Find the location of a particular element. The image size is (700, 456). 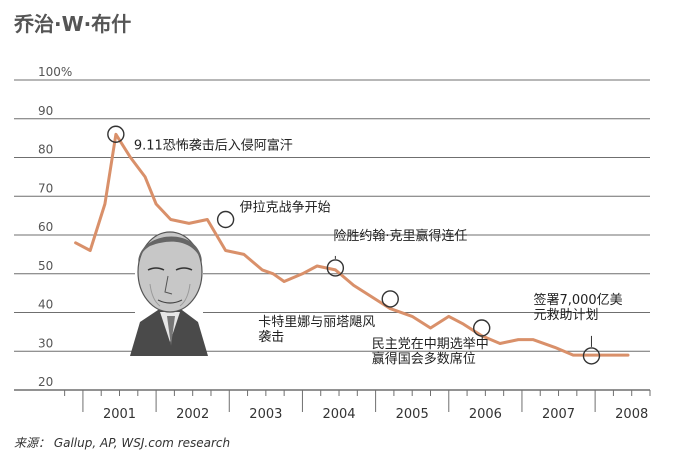

annotation-label: 卡特里娜与丽塔飓风 is located at coordinates (316, 322).